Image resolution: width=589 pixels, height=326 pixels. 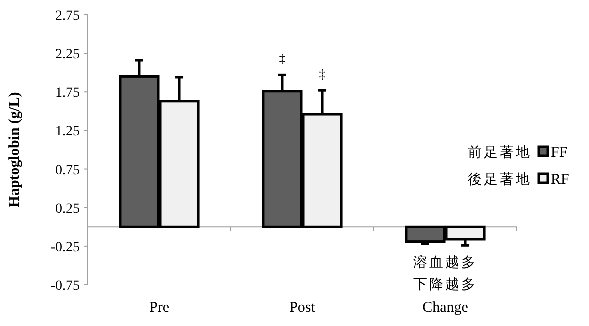 What do you see at coordinates (560, 180) in the screenshot?
I see `legend-label: RF` at bounding box center [560, 180].